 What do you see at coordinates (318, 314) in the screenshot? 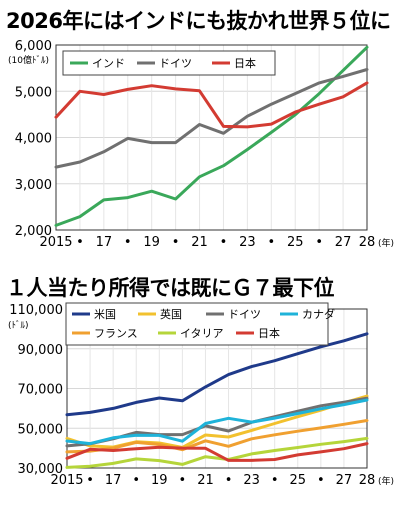
I see `legend-label: カナダ` at bounding box center [318, 314].